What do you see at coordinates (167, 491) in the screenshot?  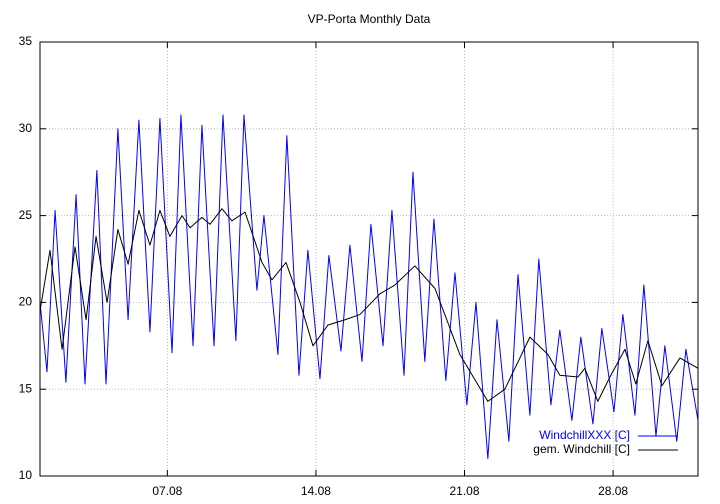 I see `x-tick-label: 07.08` at bounding box center [167, 491].